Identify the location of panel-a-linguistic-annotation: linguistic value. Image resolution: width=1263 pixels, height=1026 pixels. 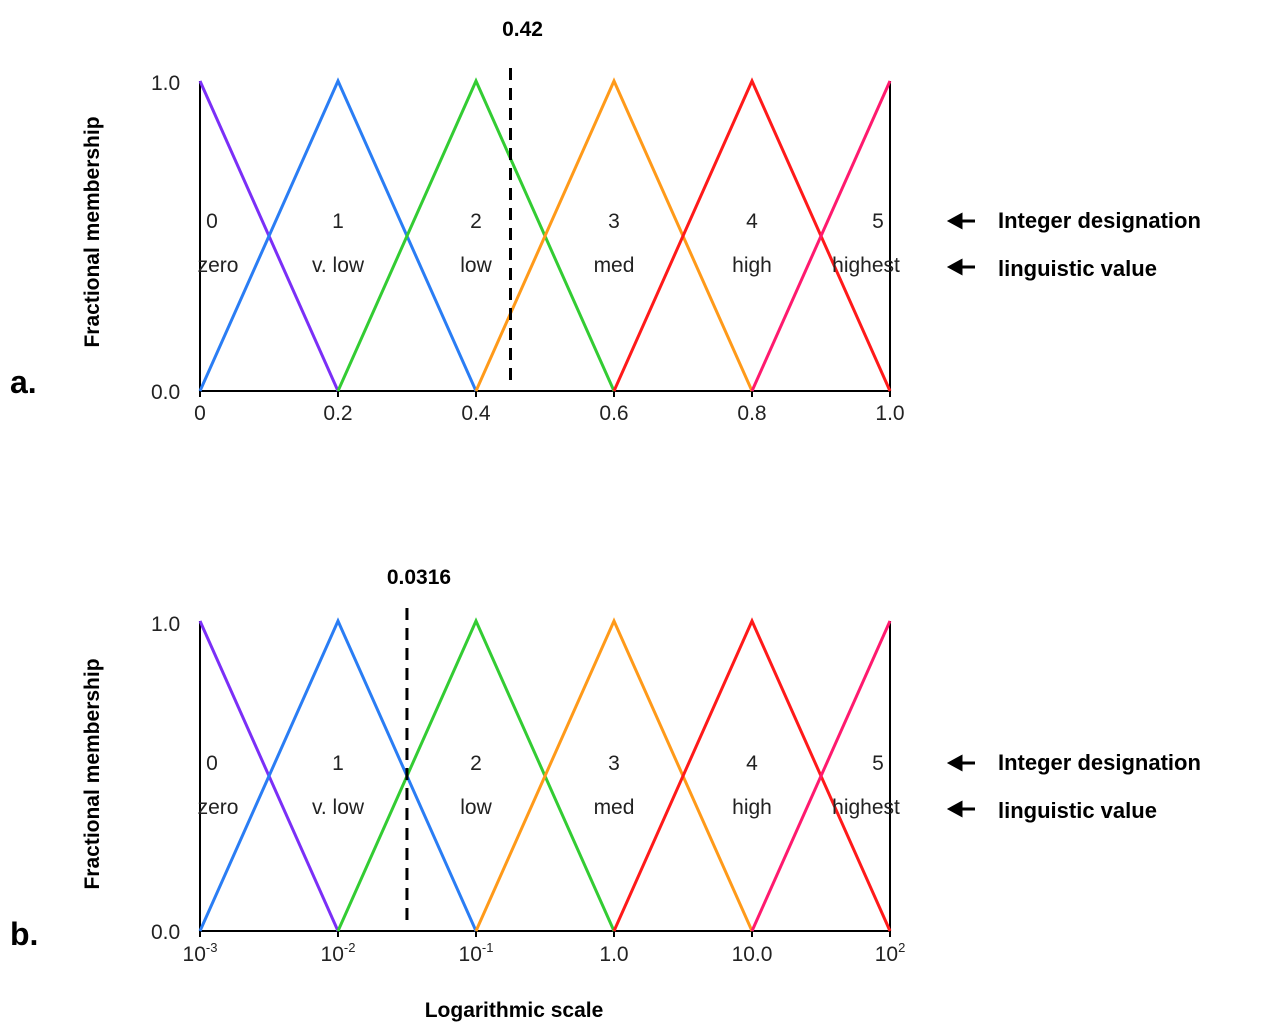
(1051, 268).